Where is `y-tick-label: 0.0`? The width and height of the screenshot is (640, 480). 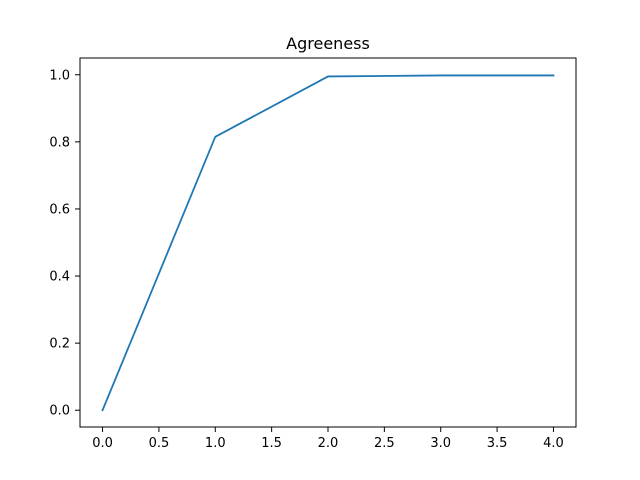
y-tick-label: 0.0 is located at coordinates (59, 411).